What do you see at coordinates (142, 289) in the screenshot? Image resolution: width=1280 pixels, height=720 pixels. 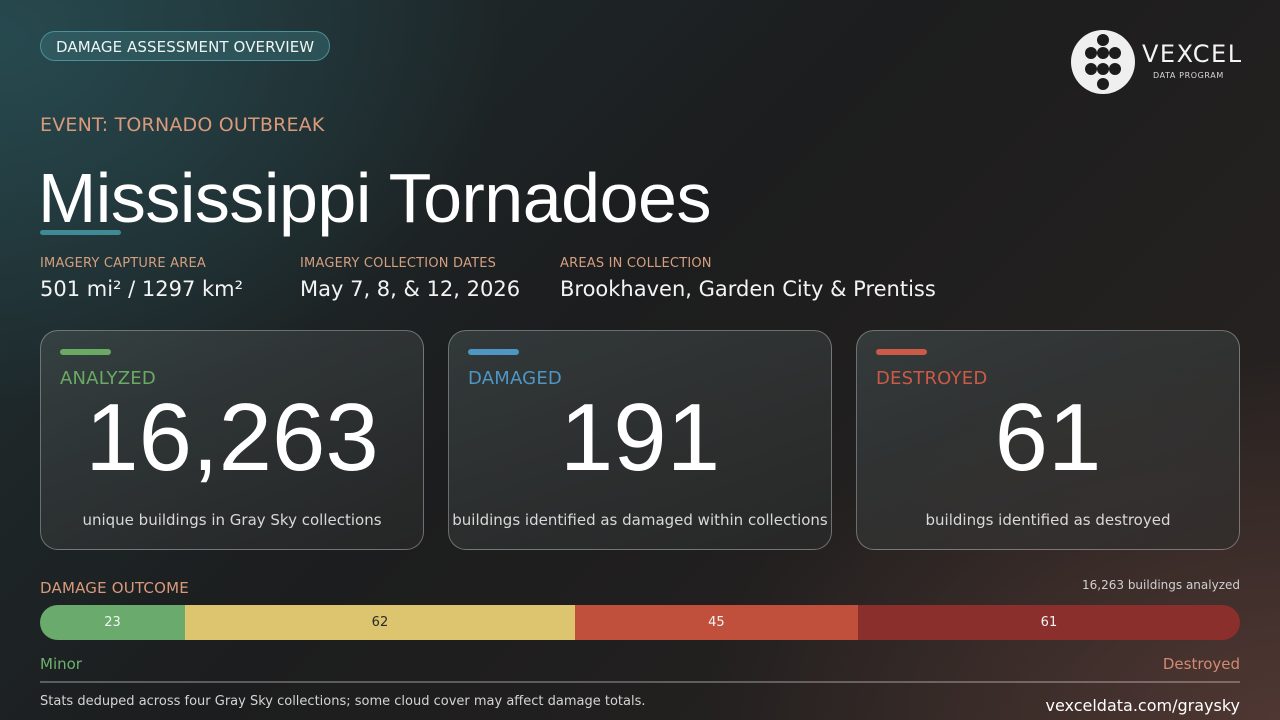 I see `capture-area-value: 501 mi² / 1297 km²` at bounding box center [142, 289].